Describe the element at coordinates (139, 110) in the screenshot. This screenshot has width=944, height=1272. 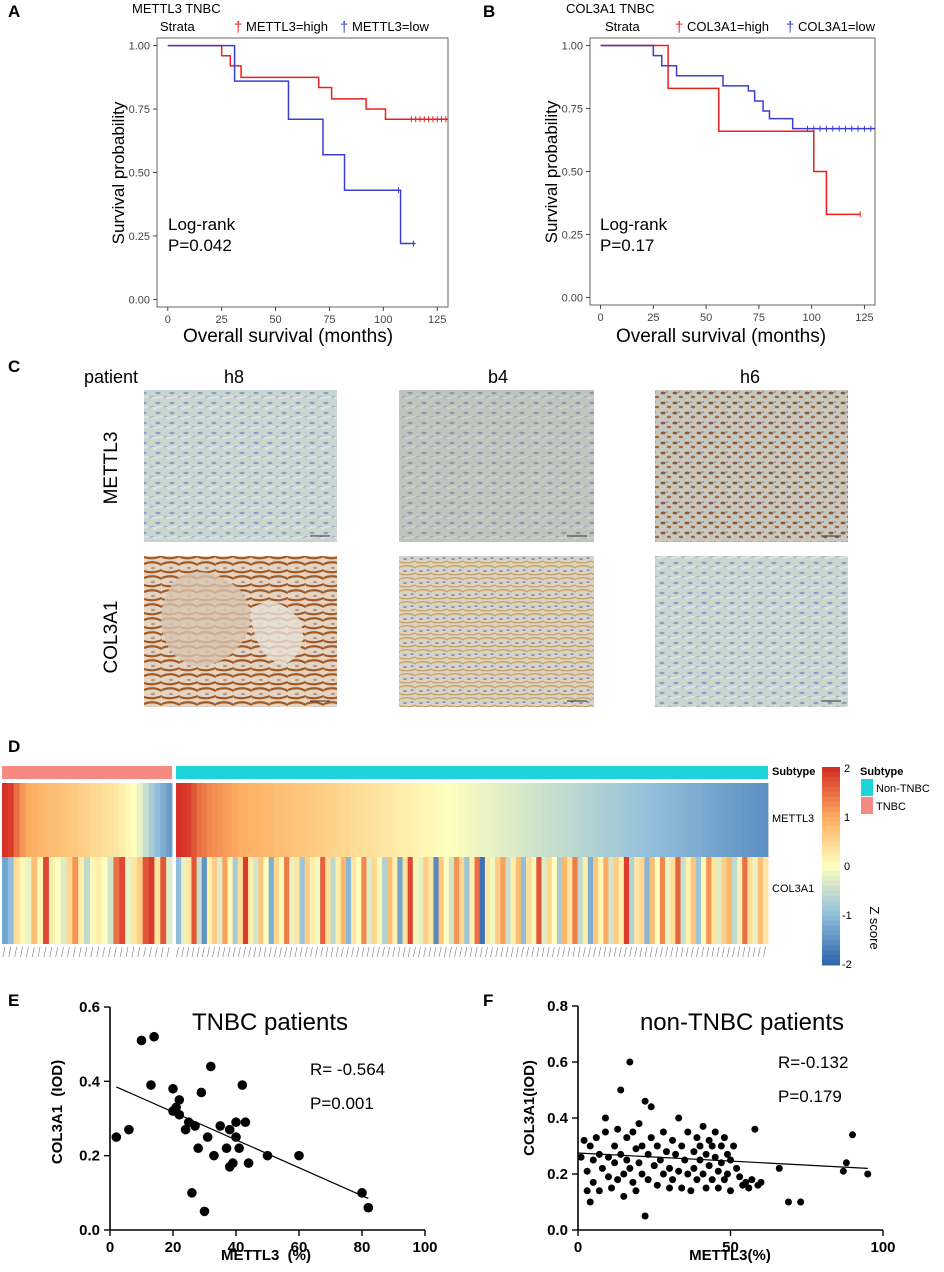
I see `chart-a-ytick-label: 0.75` at that location.